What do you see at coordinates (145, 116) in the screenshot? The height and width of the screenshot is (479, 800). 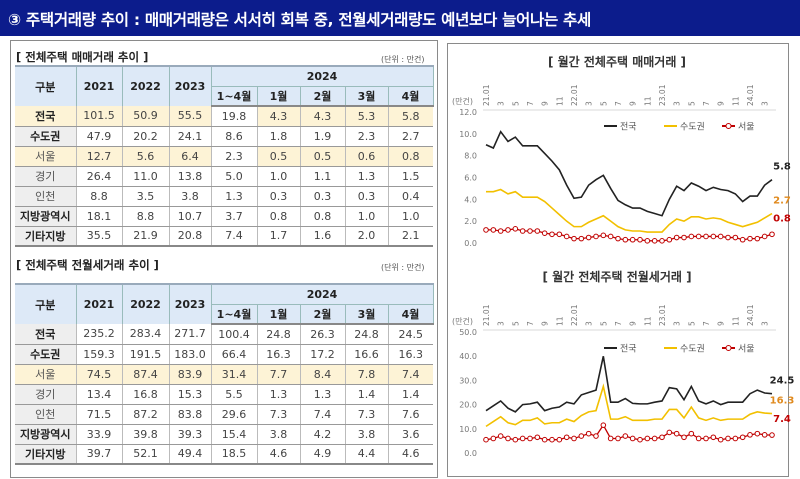 I see `table-cell: 50.9` at bounding box center [145, 116].